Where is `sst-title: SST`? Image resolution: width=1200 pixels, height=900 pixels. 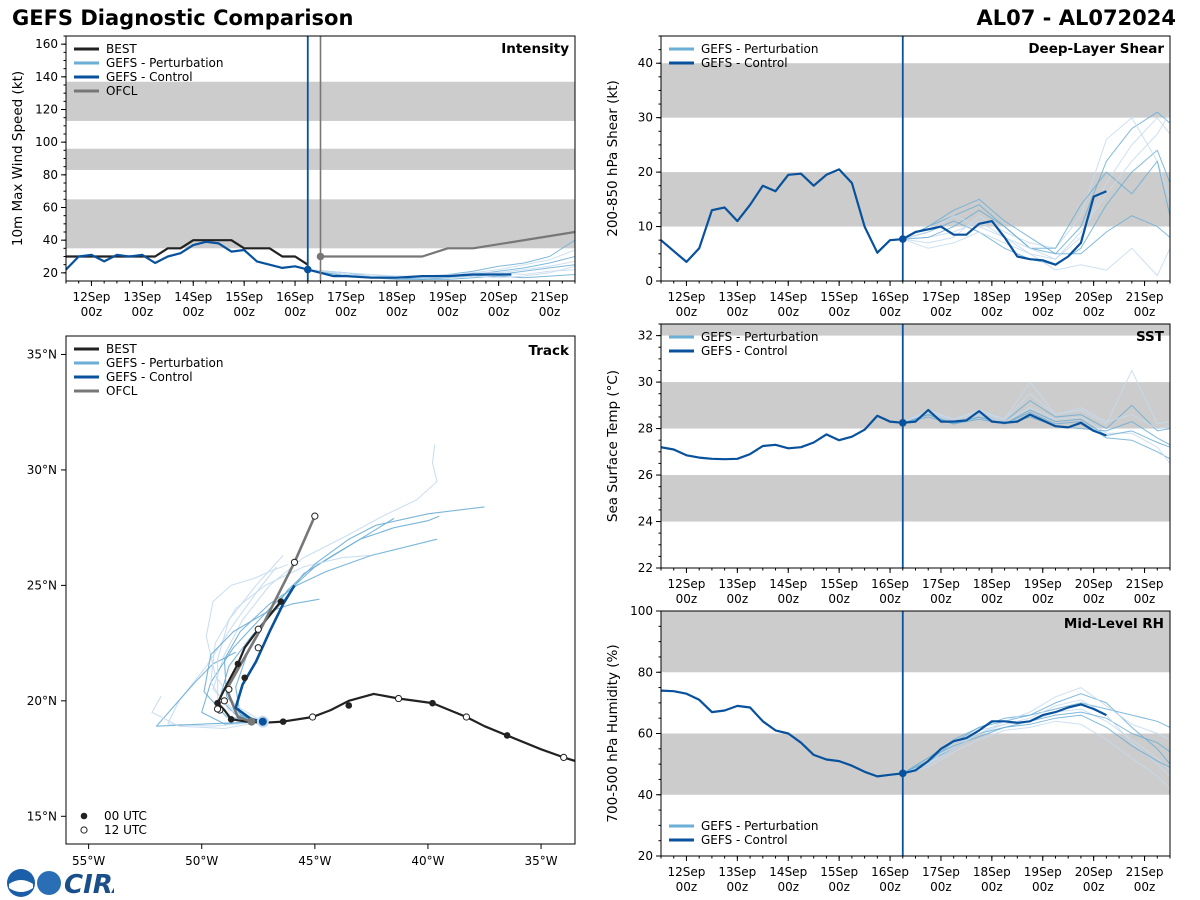
sst-title: SST is located at coordinates (1150, 337).